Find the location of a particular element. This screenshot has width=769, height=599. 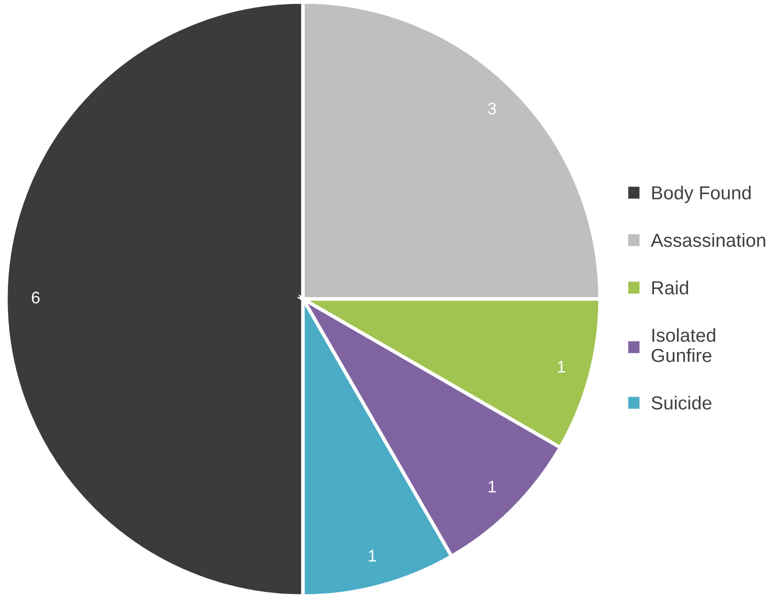

data-label: 6 is located at coordinates (36, 298).